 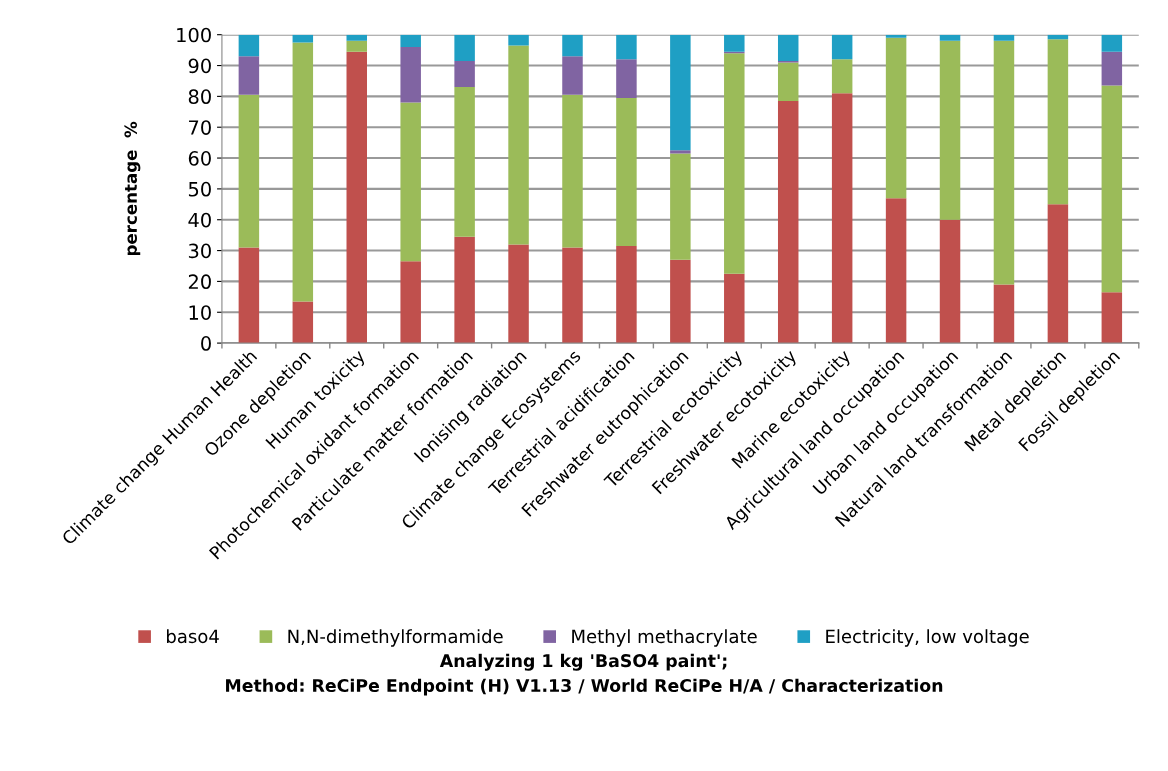 What do you see at coordinates (206, 343) in the screenshot?
I see `y-tick-label: 0` at bounding box center [206, 343].